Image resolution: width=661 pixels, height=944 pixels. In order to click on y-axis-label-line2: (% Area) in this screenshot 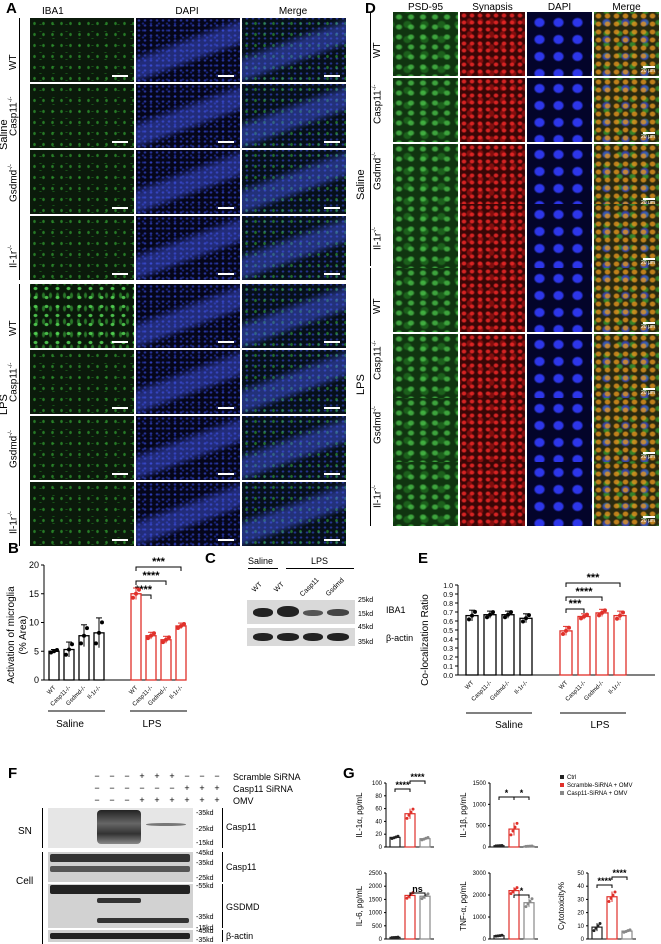, I will do `click(23, 635)`.